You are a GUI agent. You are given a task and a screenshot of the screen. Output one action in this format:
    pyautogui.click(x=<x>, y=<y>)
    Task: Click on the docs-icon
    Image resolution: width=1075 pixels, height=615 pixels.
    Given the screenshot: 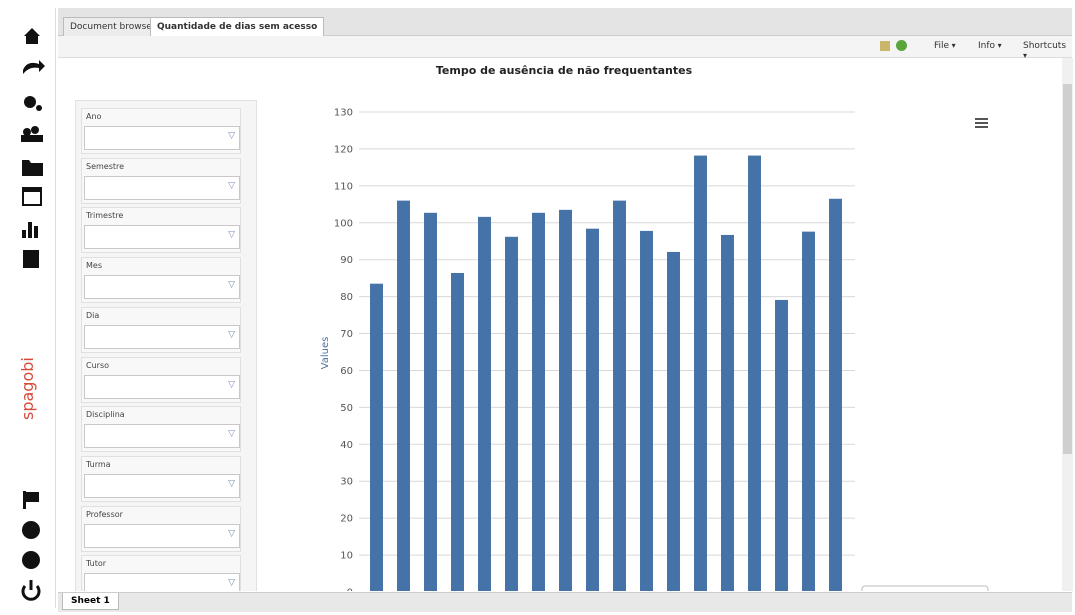 What is the action you would take?
    pyautogui.click(x=31, y=259)
    